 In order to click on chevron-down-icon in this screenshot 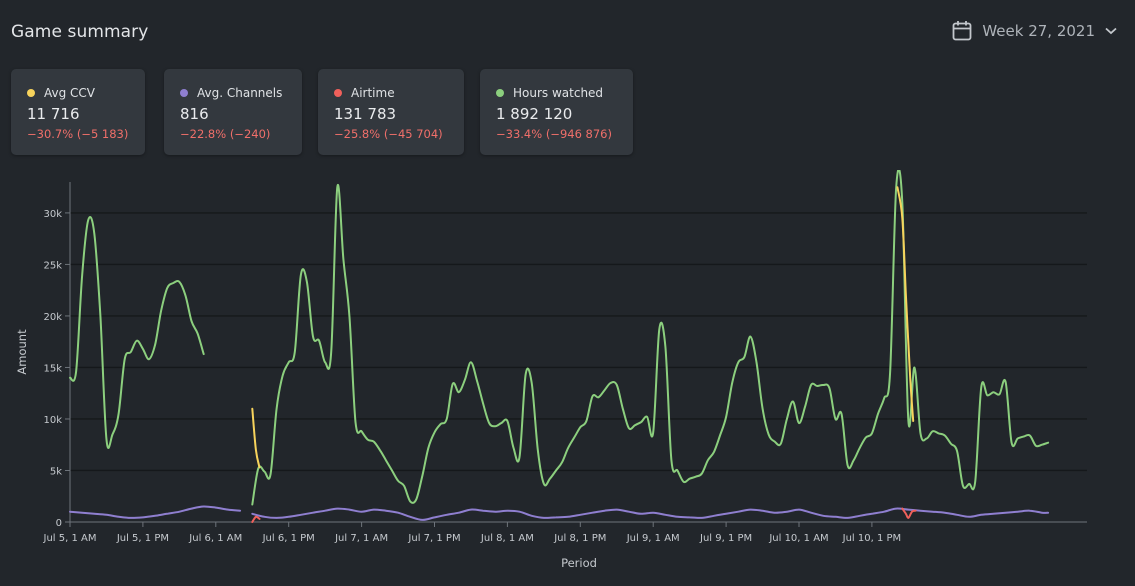, I will do `click(1111, 30)`.